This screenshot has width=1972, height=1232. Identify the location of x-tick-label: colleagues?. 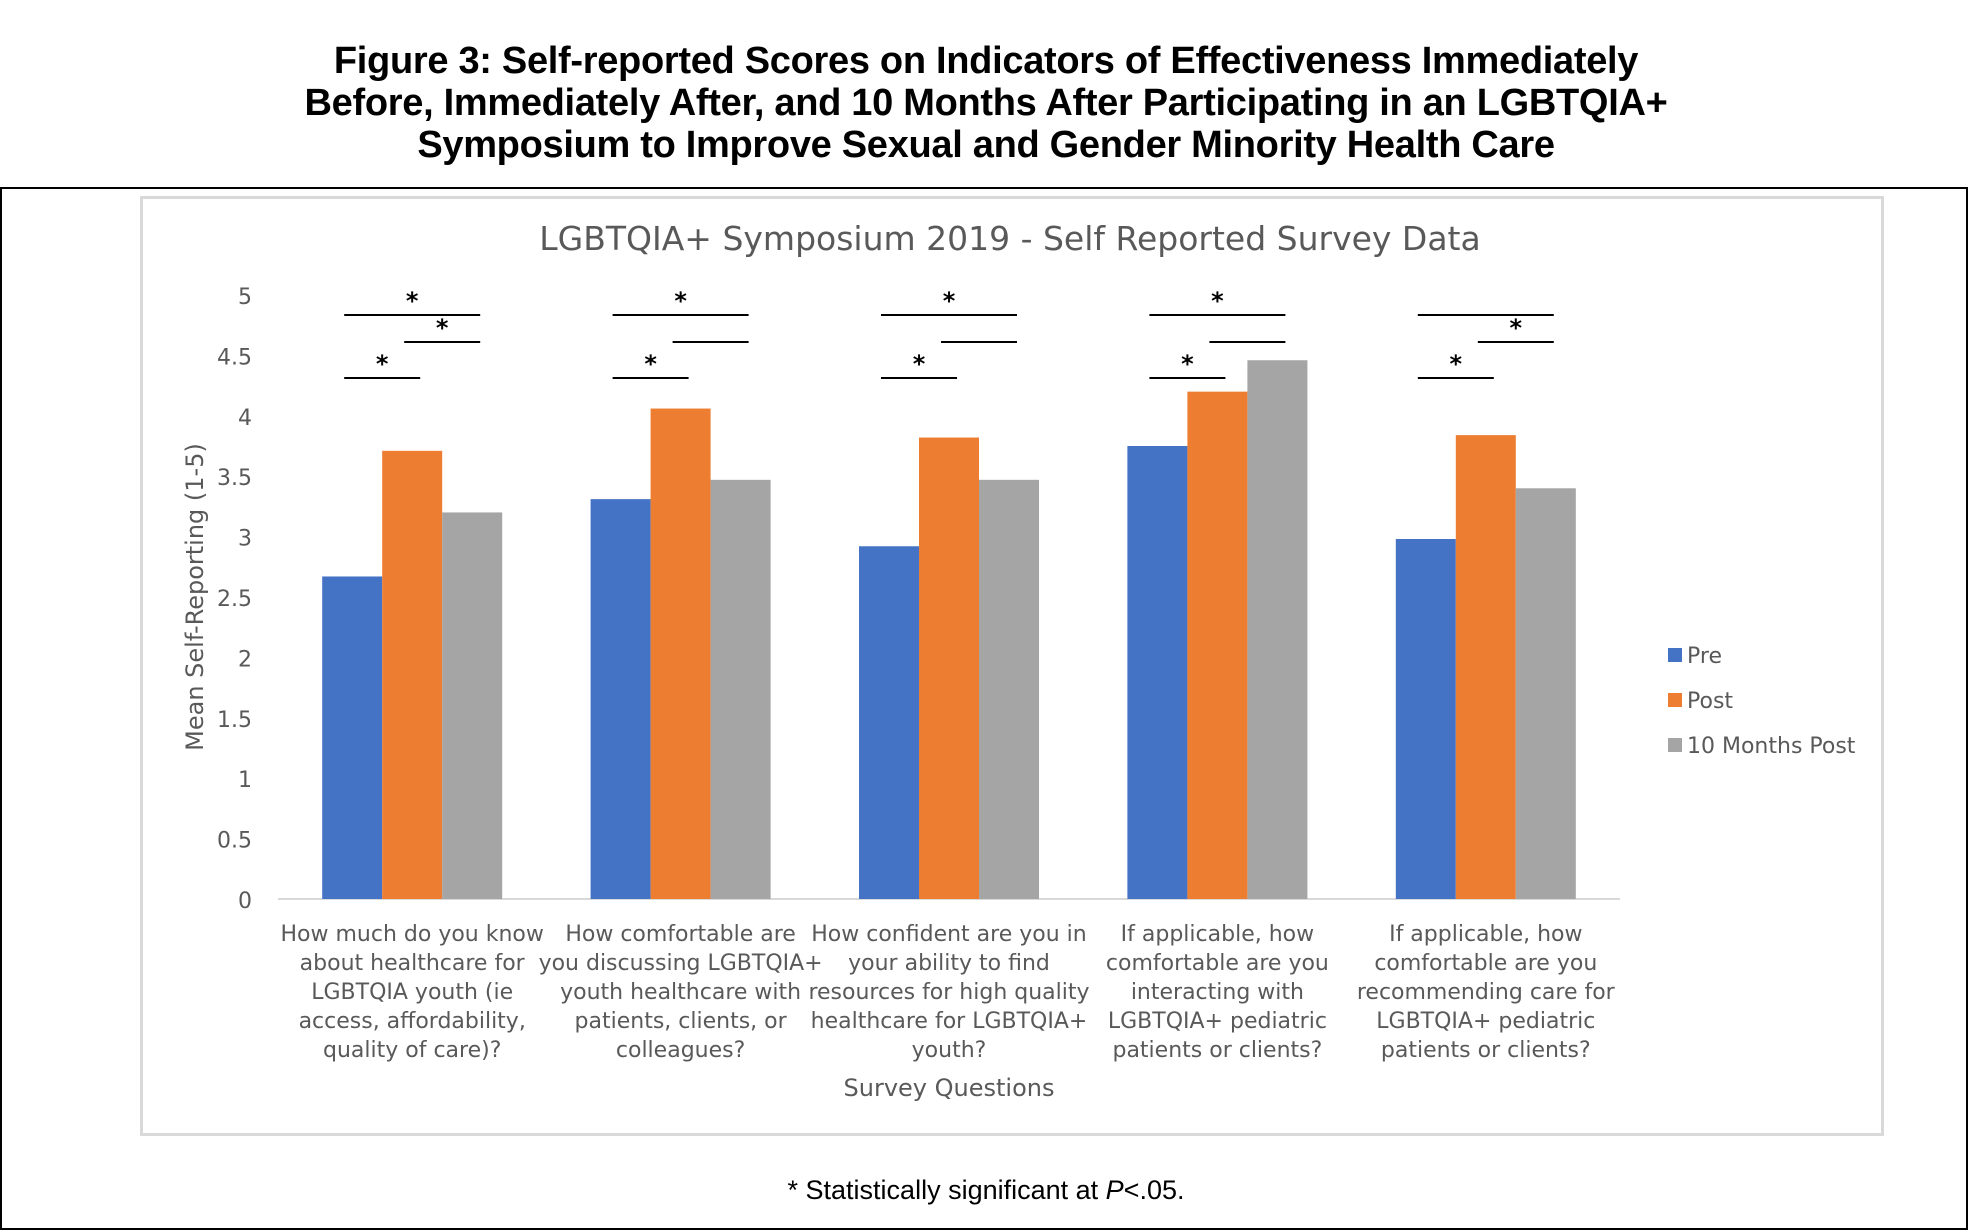
(680, 1050).